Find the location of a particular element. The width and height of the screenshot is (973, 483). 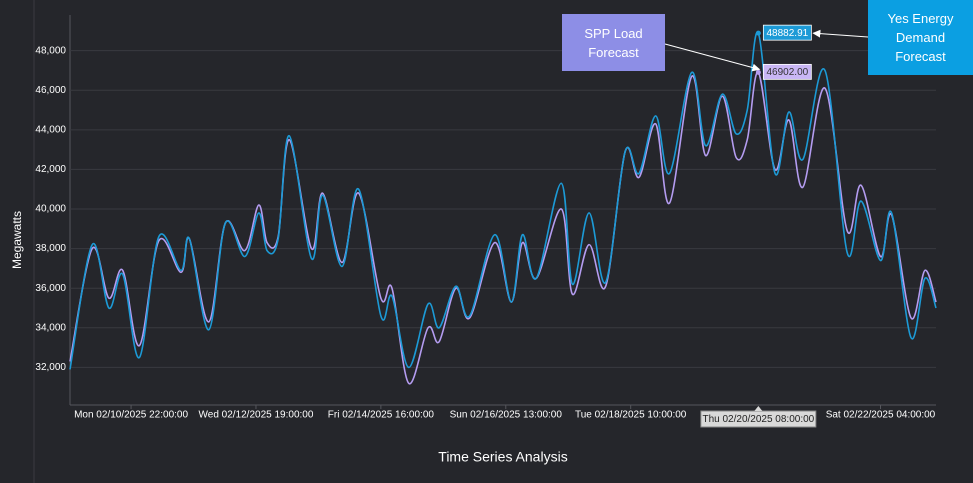

y-tick-label: 40,000 is located at coordinates (50, 209).